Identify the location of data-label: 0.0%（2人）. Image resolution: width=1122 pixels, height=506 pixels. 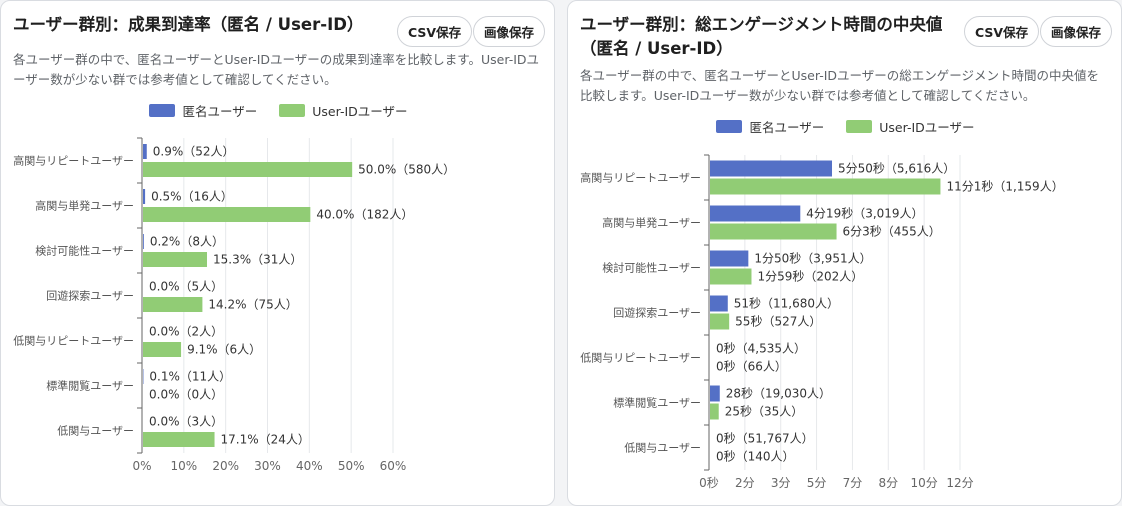
(186, 332).